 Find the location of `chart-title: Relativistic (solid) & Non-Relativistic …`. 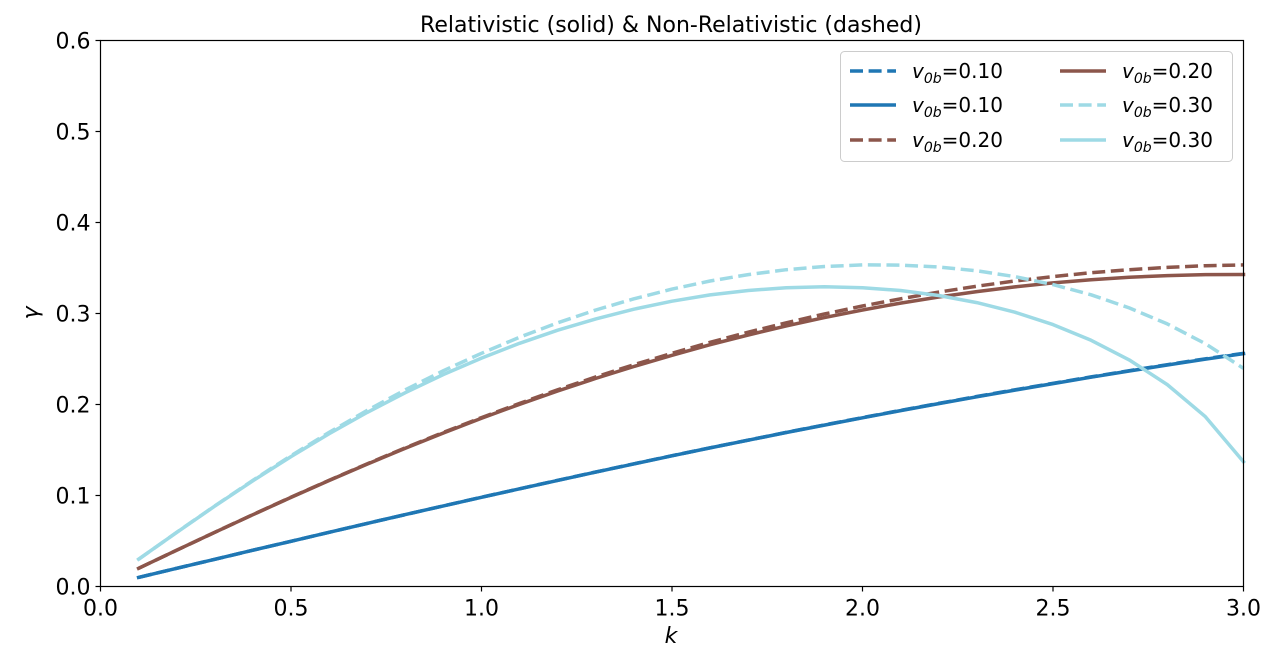

chart-title: Relativistic (solid) & Non-Relativistic … is located at coordinates (671, 25).